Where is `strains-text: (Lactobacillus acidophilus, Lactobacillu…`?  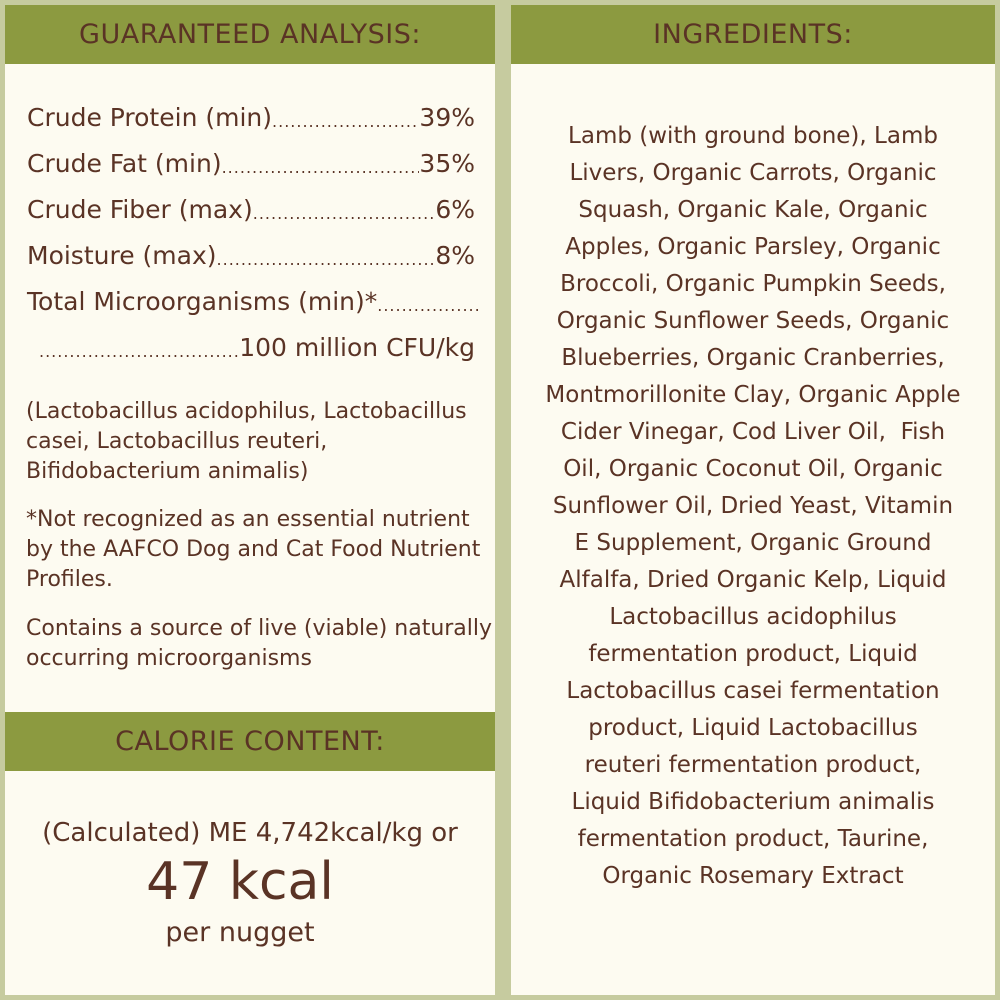
strains-text: (Lactobacillus acidophilus, Lactobacillu… is located at coordinates (246, 441).